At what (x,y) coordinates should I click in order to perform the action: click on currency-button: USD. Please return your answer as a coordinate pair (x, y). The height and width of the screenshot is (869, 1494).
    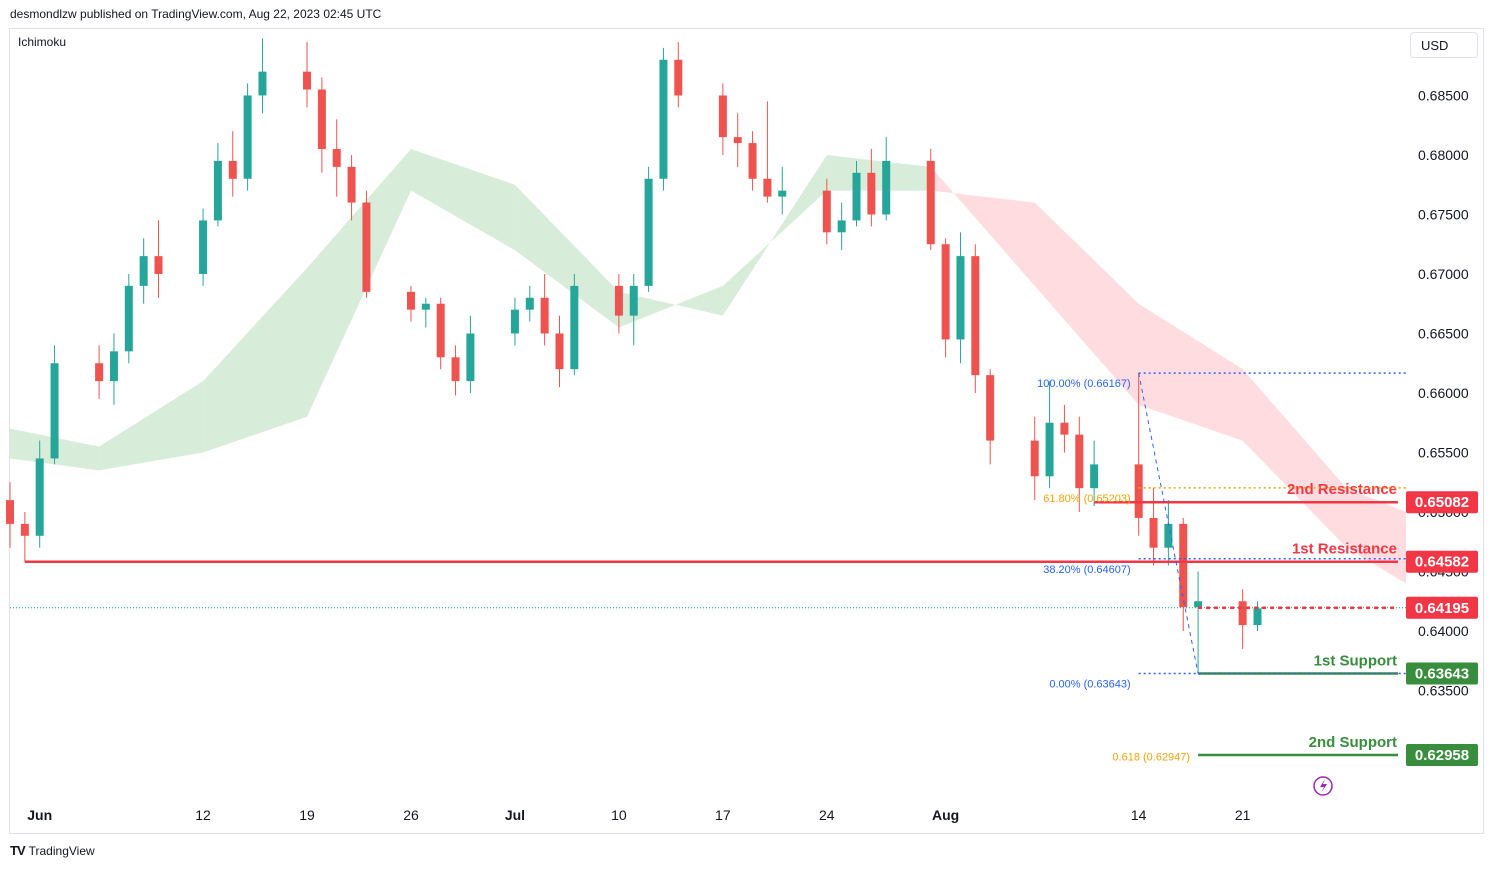
    Looking at the image, I should click on (1444, 45).